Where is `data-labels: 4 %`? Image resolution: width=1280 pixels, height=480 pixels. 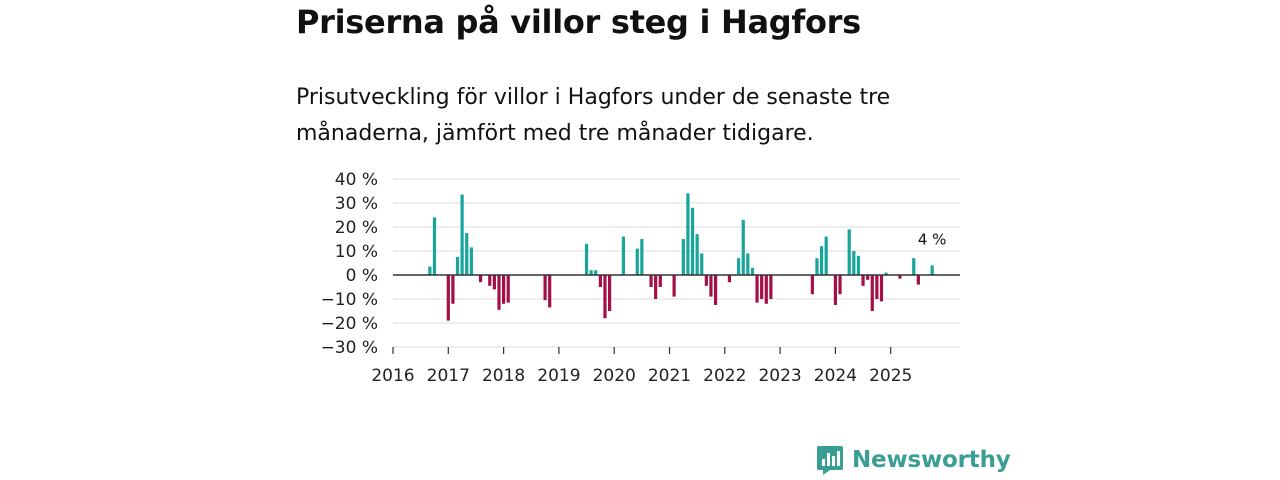
data-labels: 4 % is located at coordinates (932, 239).